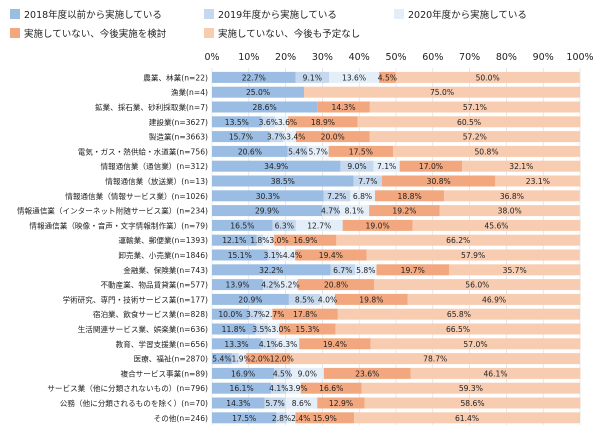  What do you see at coordinates (289, 285) in the screenshot?
I see `data-label: 5.2%` at bounding box center [289, 285].